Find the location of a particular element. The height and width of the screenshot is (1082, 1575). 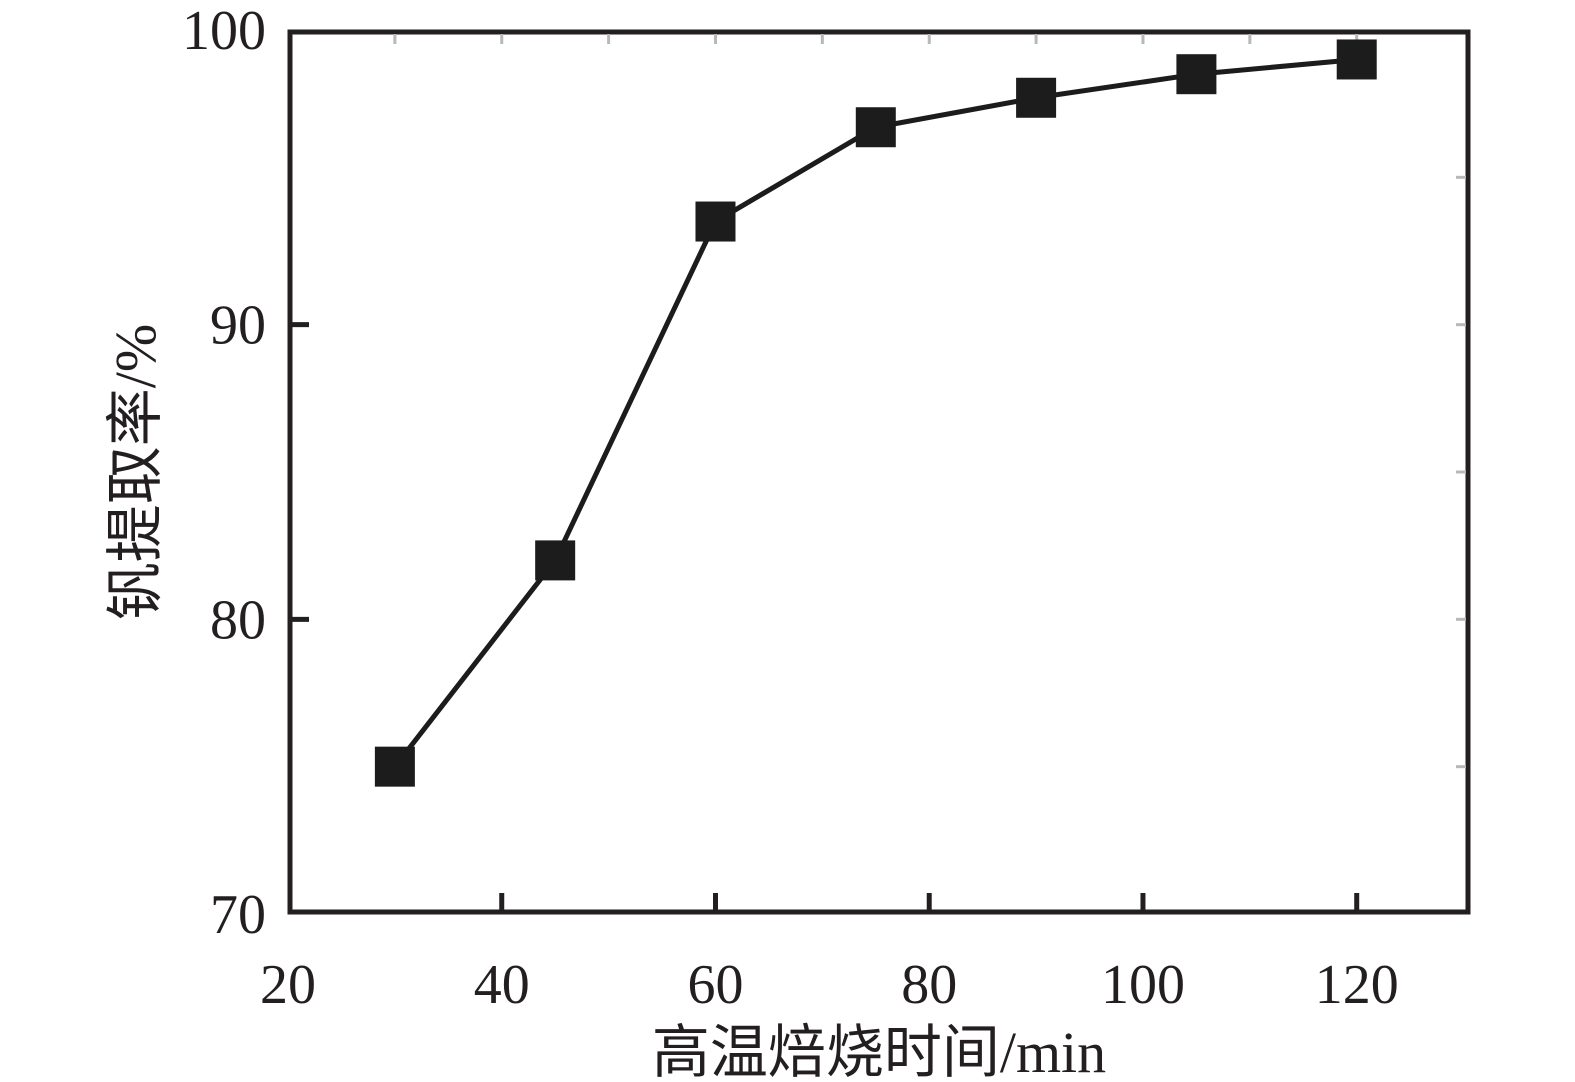

x-tick-label: 60 is located at coordinates (715, 985).